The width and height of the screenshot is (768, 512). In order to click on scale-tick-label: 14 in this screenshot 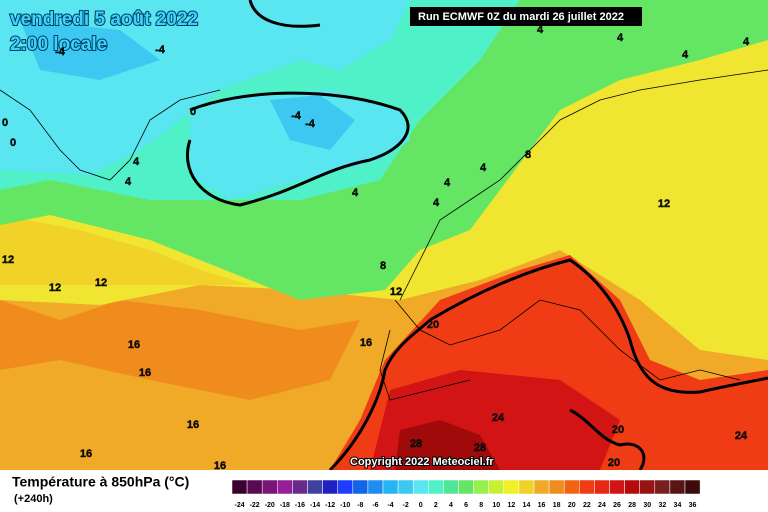, I will do `click(527, 505)`.